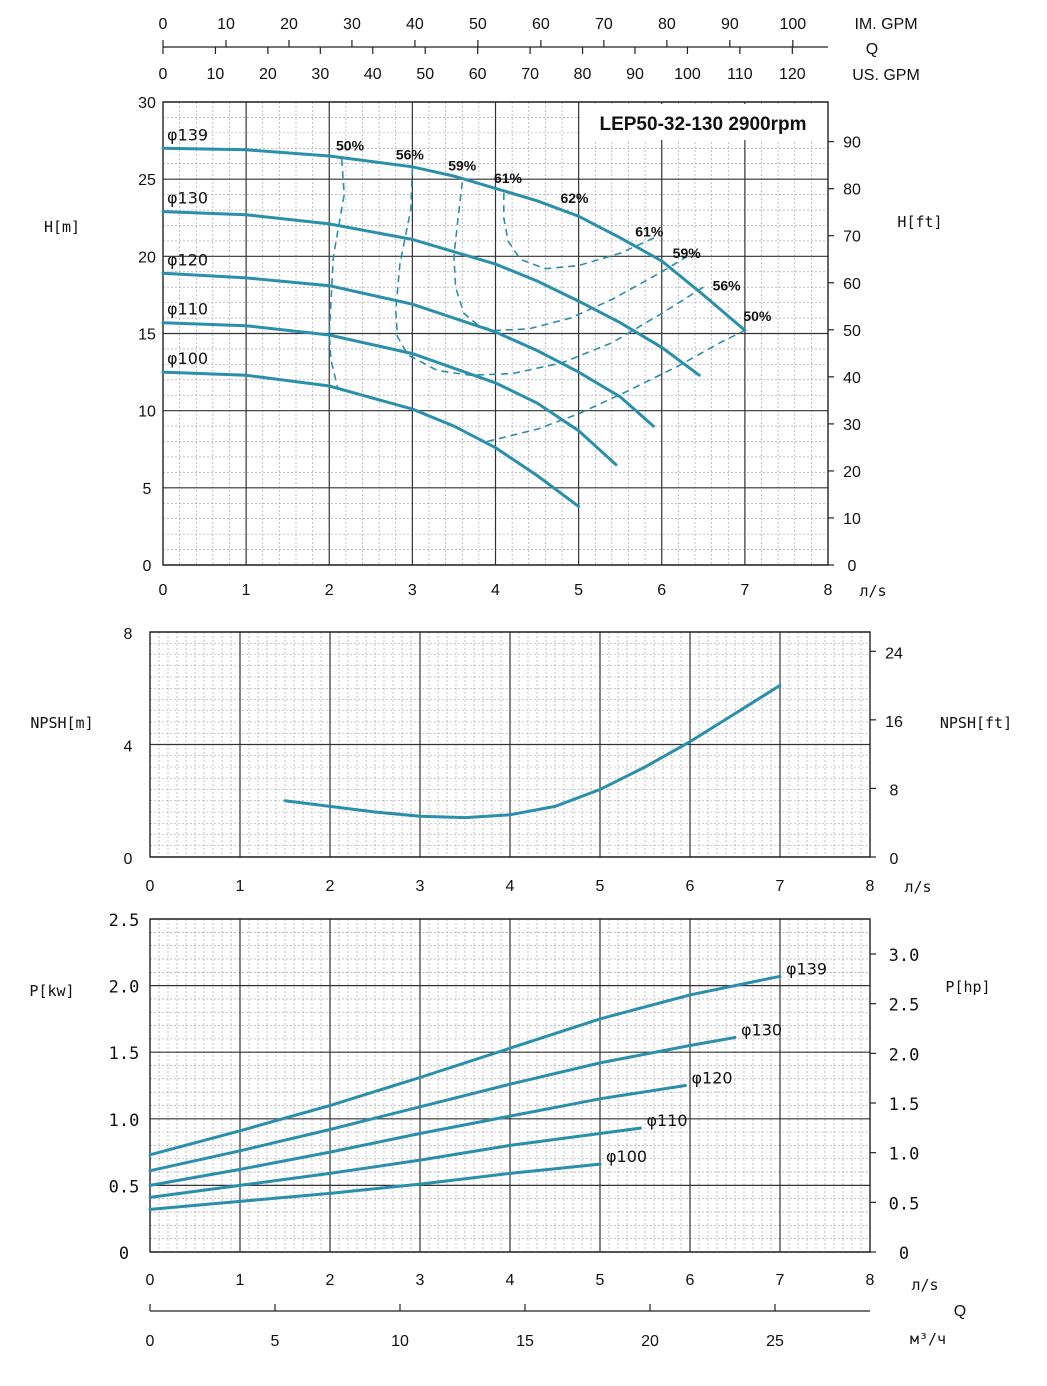  Describe the element at coordinates (852, 143) in the screenshot. I see `head-ft-tick: 90` at that location.